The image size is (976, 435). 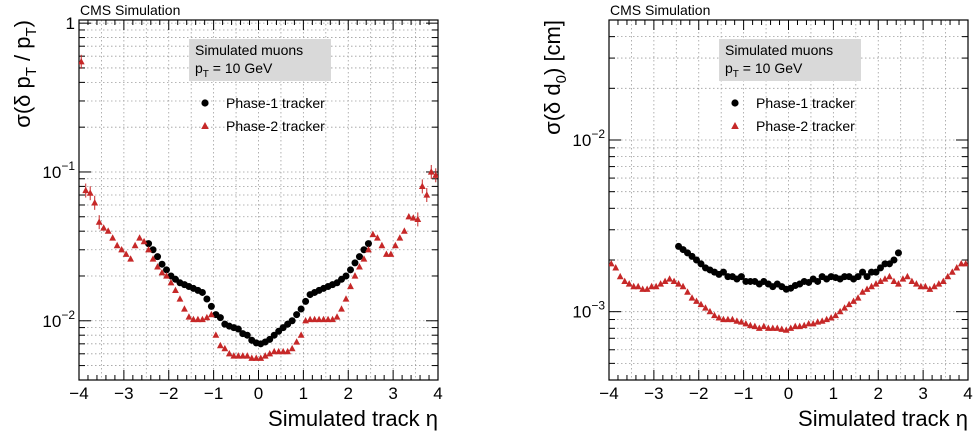 What do you see at coordinates (213, 393) in the screenshot?
I see `x-tick-label: −1` at bounding box center [213, 393].